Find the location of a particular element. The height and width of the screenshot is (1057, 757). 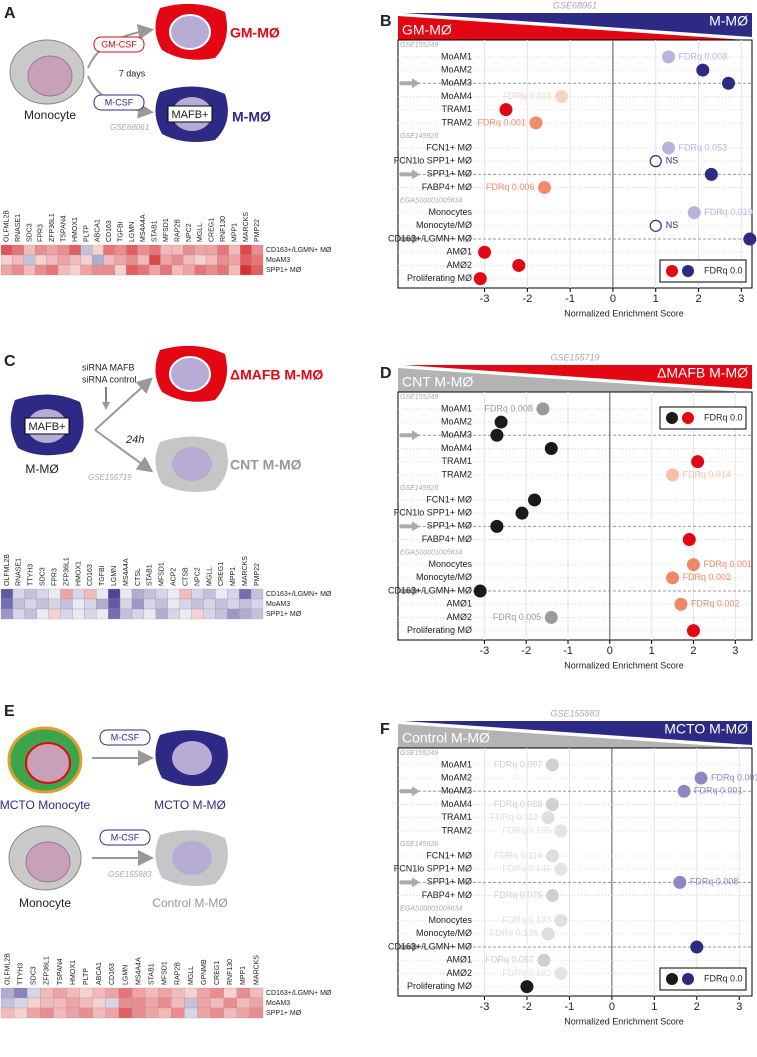

group-label: GSE145926 is located at coordinates (419, 844).